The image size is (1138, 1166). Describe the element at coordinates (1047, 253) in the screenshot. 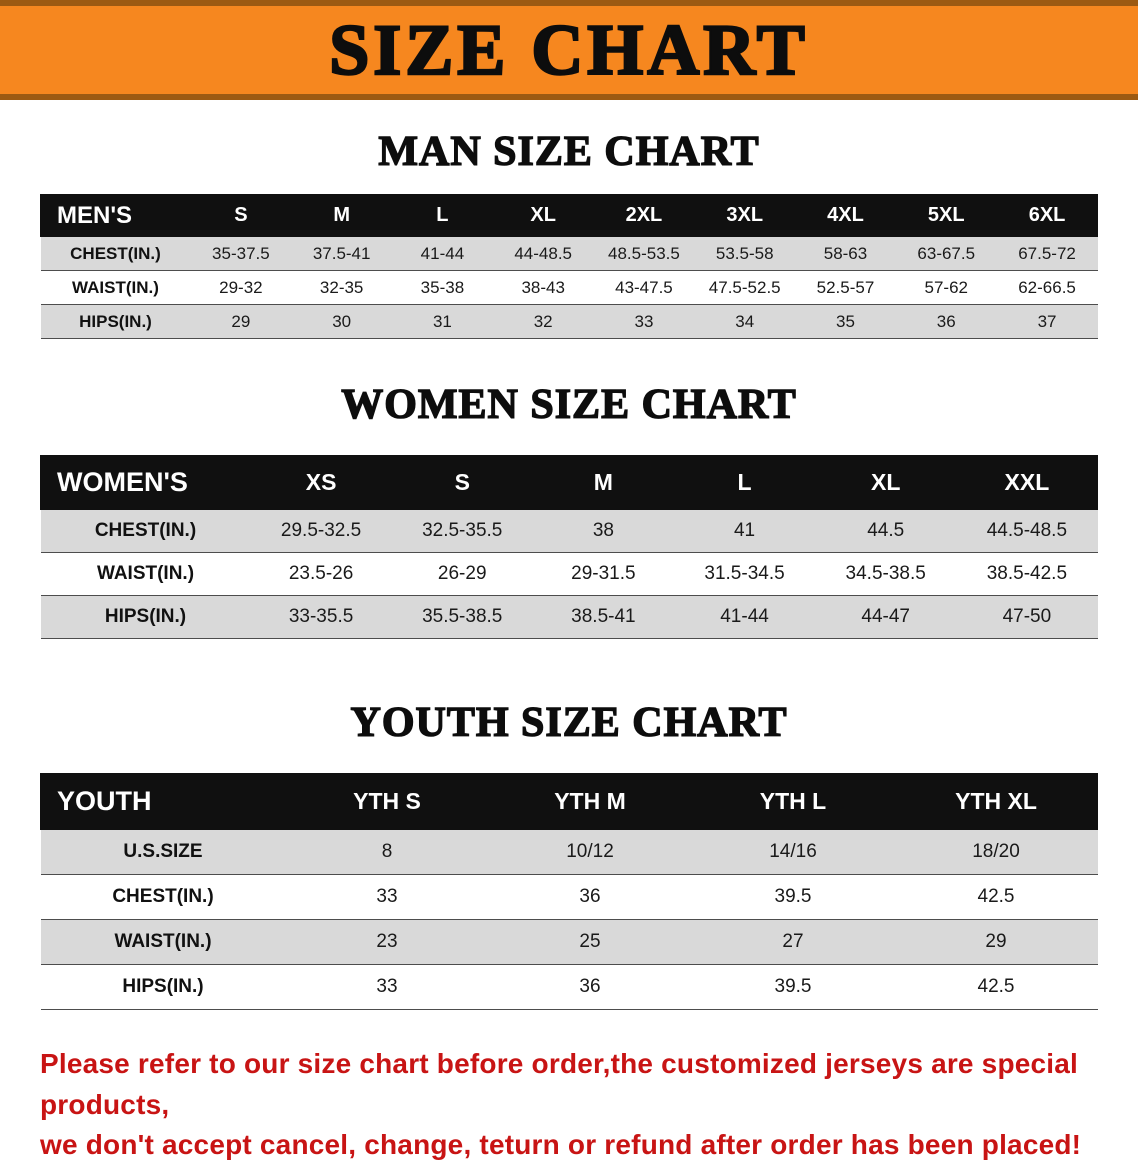

I see `value-cell: 67.5-72` at that location.